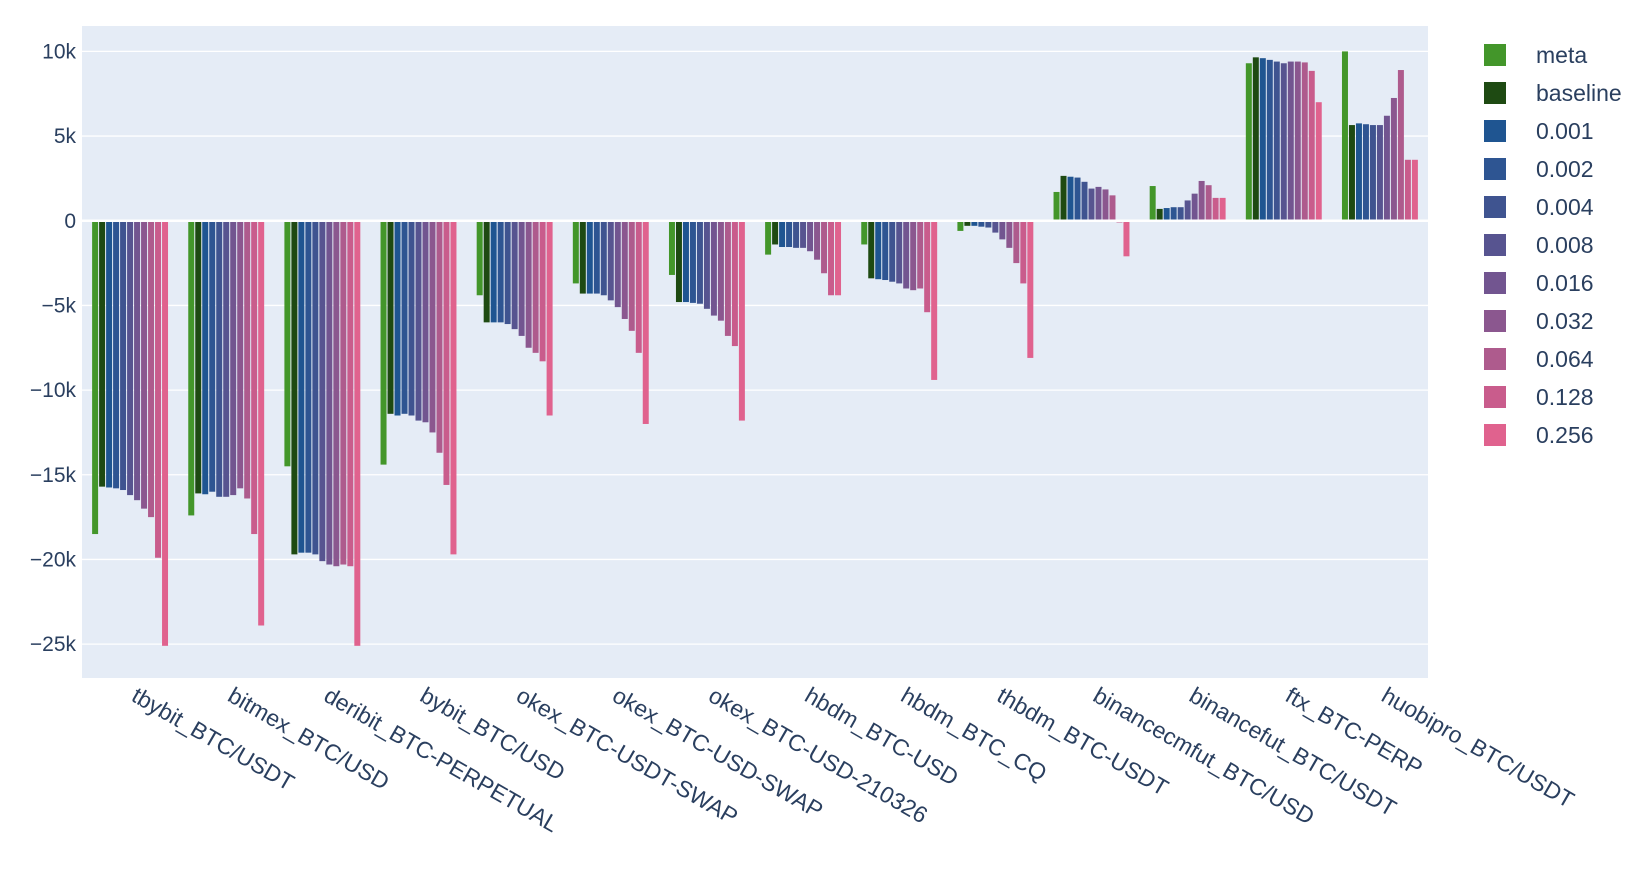 This screenshot has width=1644, height=869. What do you see at coordinates (1565, 283) in the screenshot?
I see `legend-label: 0.016` at bounding box center [1565, 283].